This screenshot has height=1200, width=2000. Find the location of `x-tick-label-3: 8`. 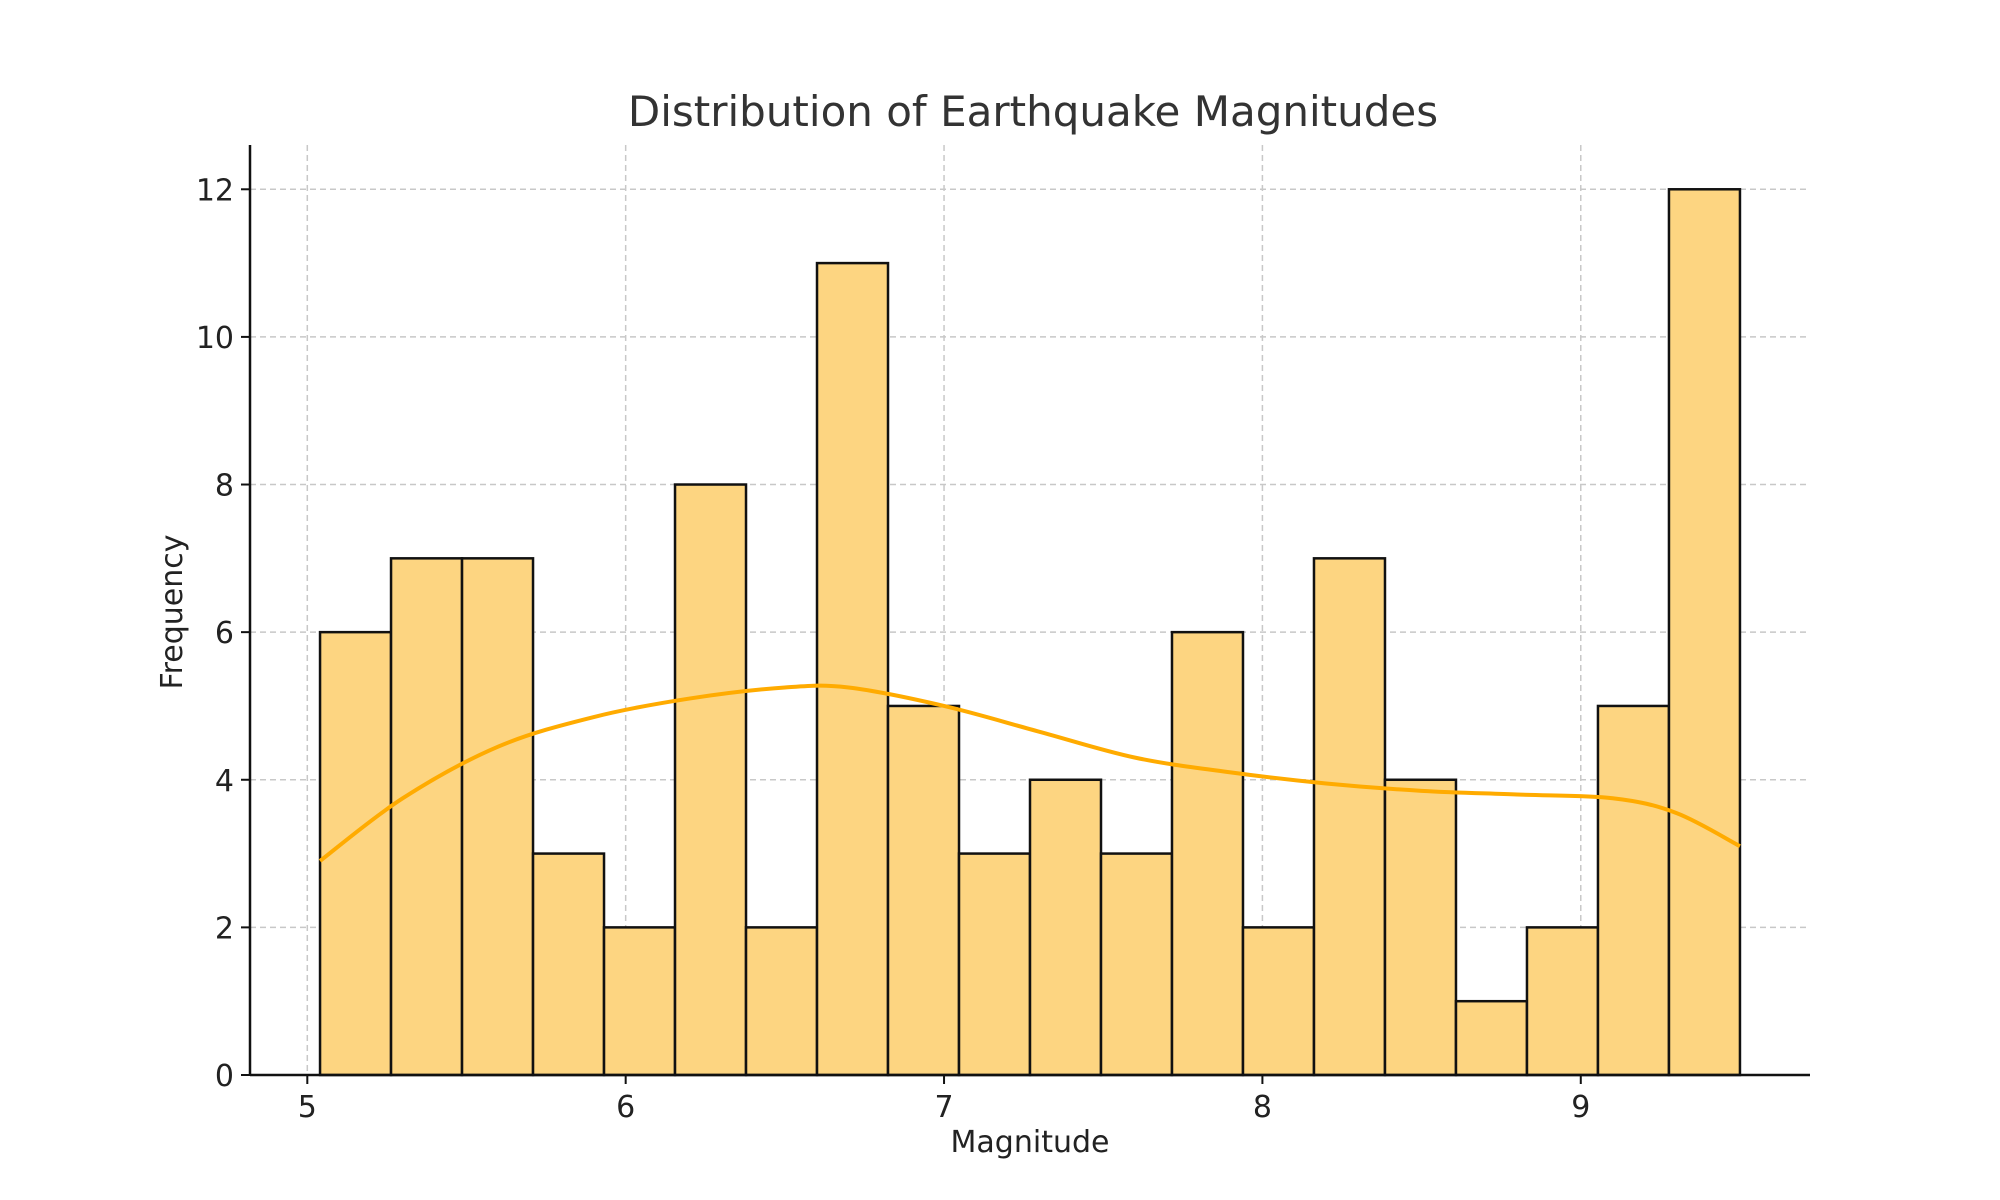

x-tick-label-3: 8 is located at coordinates (1262, 1107).